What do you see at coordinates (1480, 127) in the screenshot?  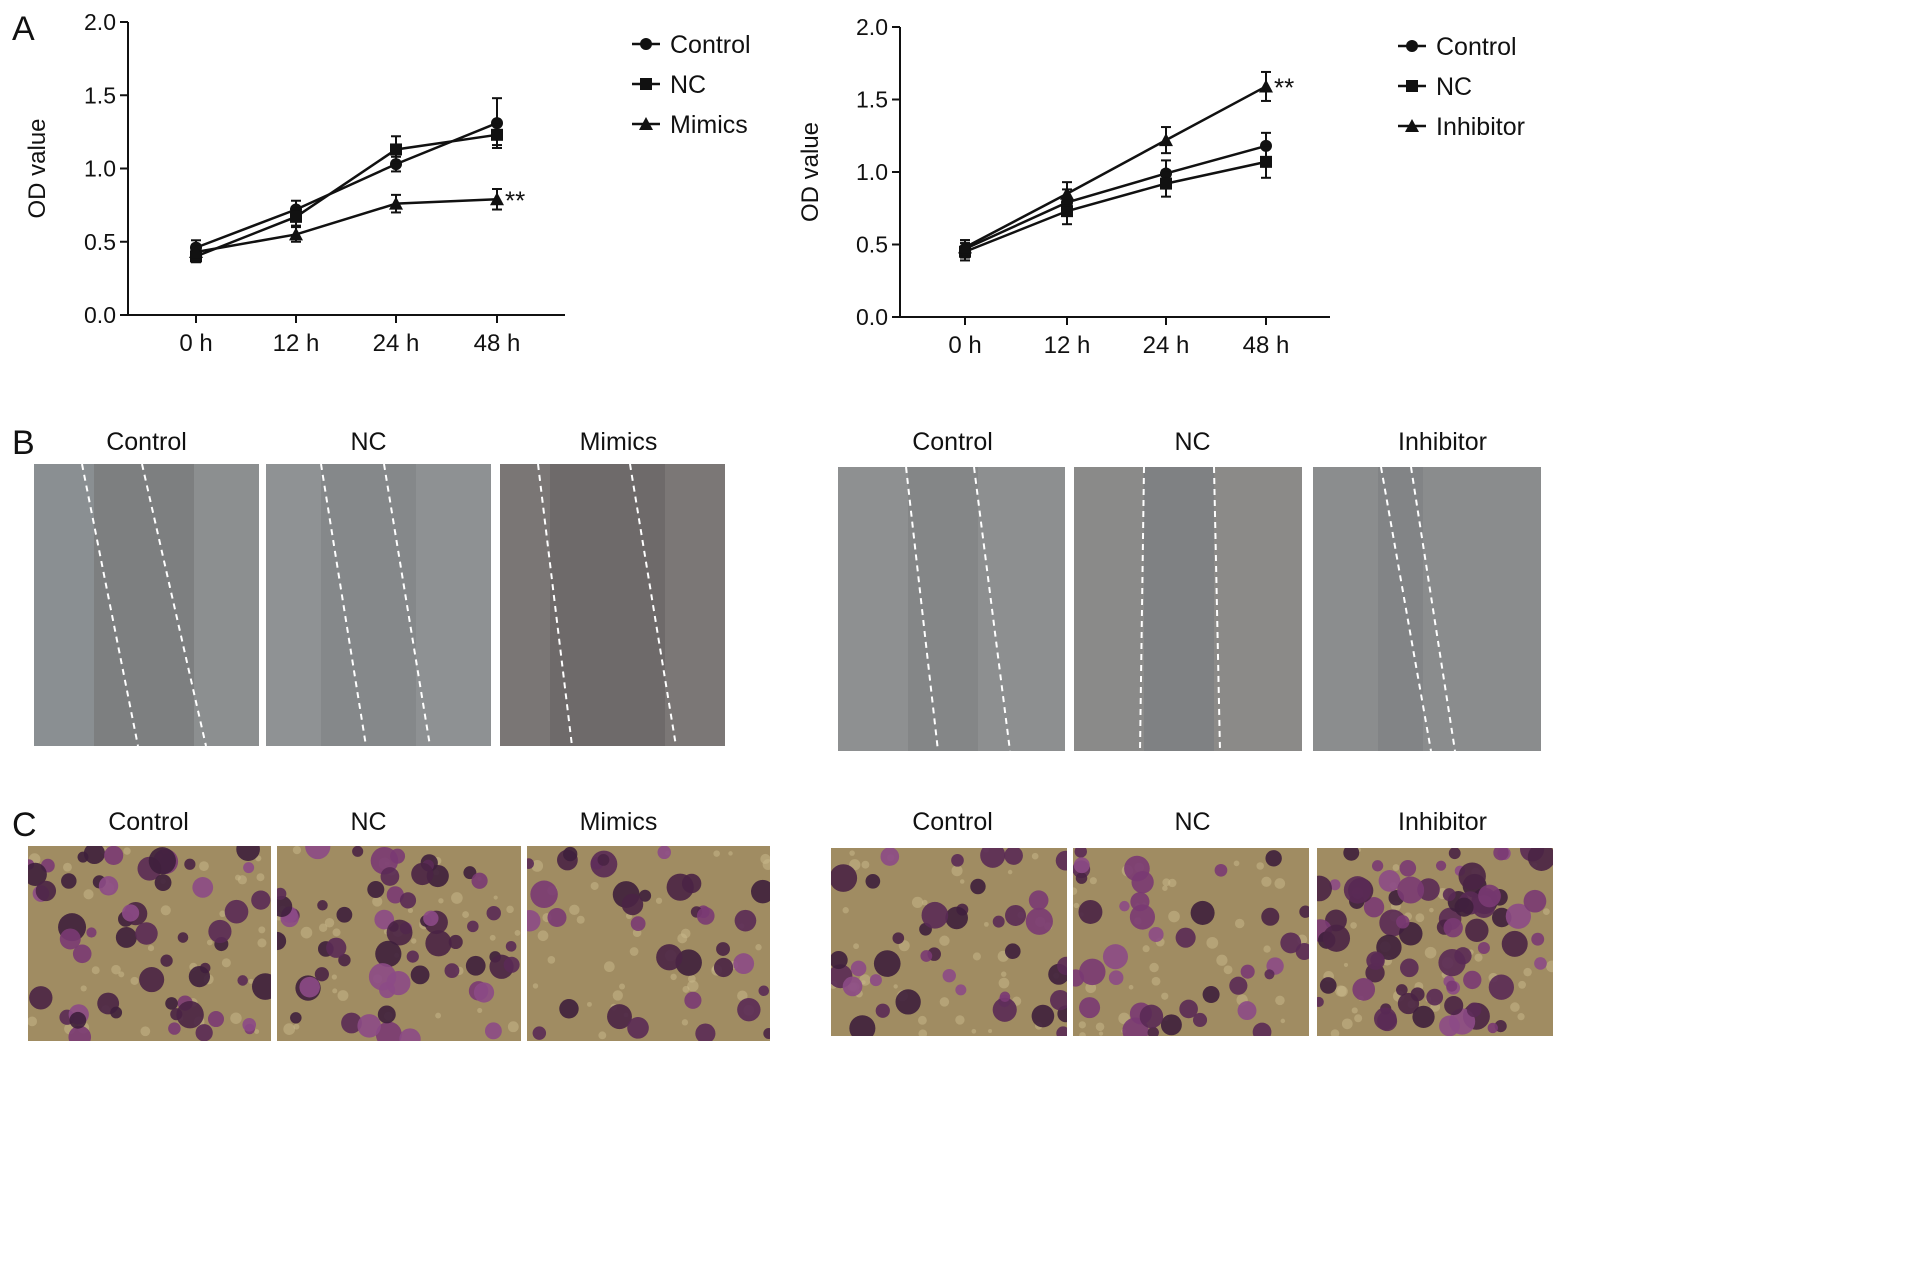 I see `legend-label: Inhibitor` at bounding box center [1480, 127].